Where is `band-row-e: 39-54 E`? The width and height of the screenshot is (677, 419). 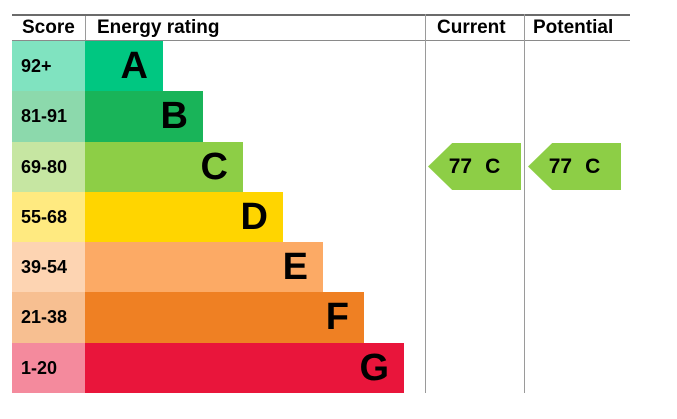 band-row-e: 39-54 E is located at coordinates (218, 267).